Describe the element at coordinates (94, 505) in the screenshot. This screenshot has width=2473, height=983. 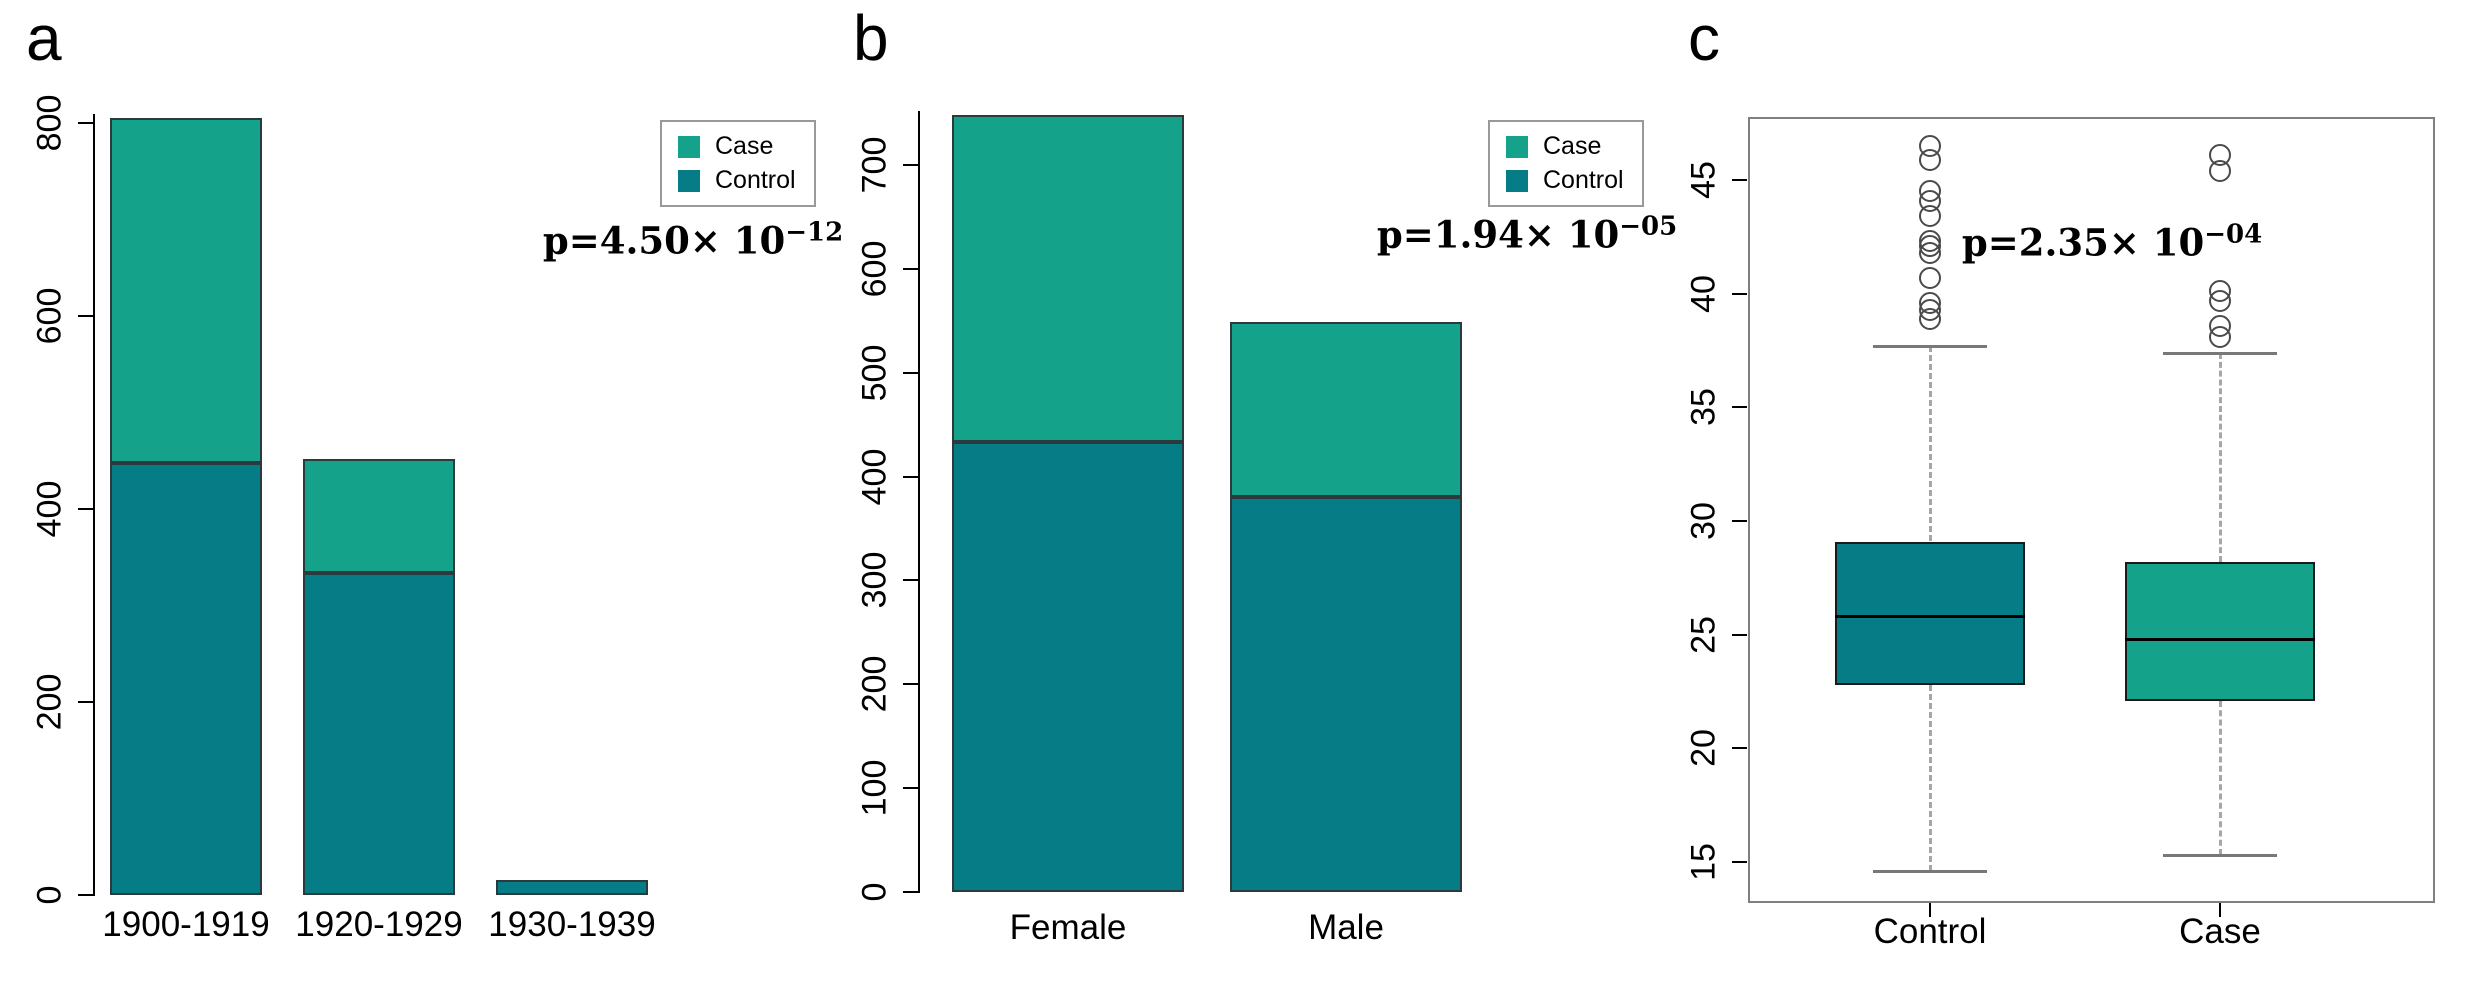
I see `y-axis-line-a` at that location.